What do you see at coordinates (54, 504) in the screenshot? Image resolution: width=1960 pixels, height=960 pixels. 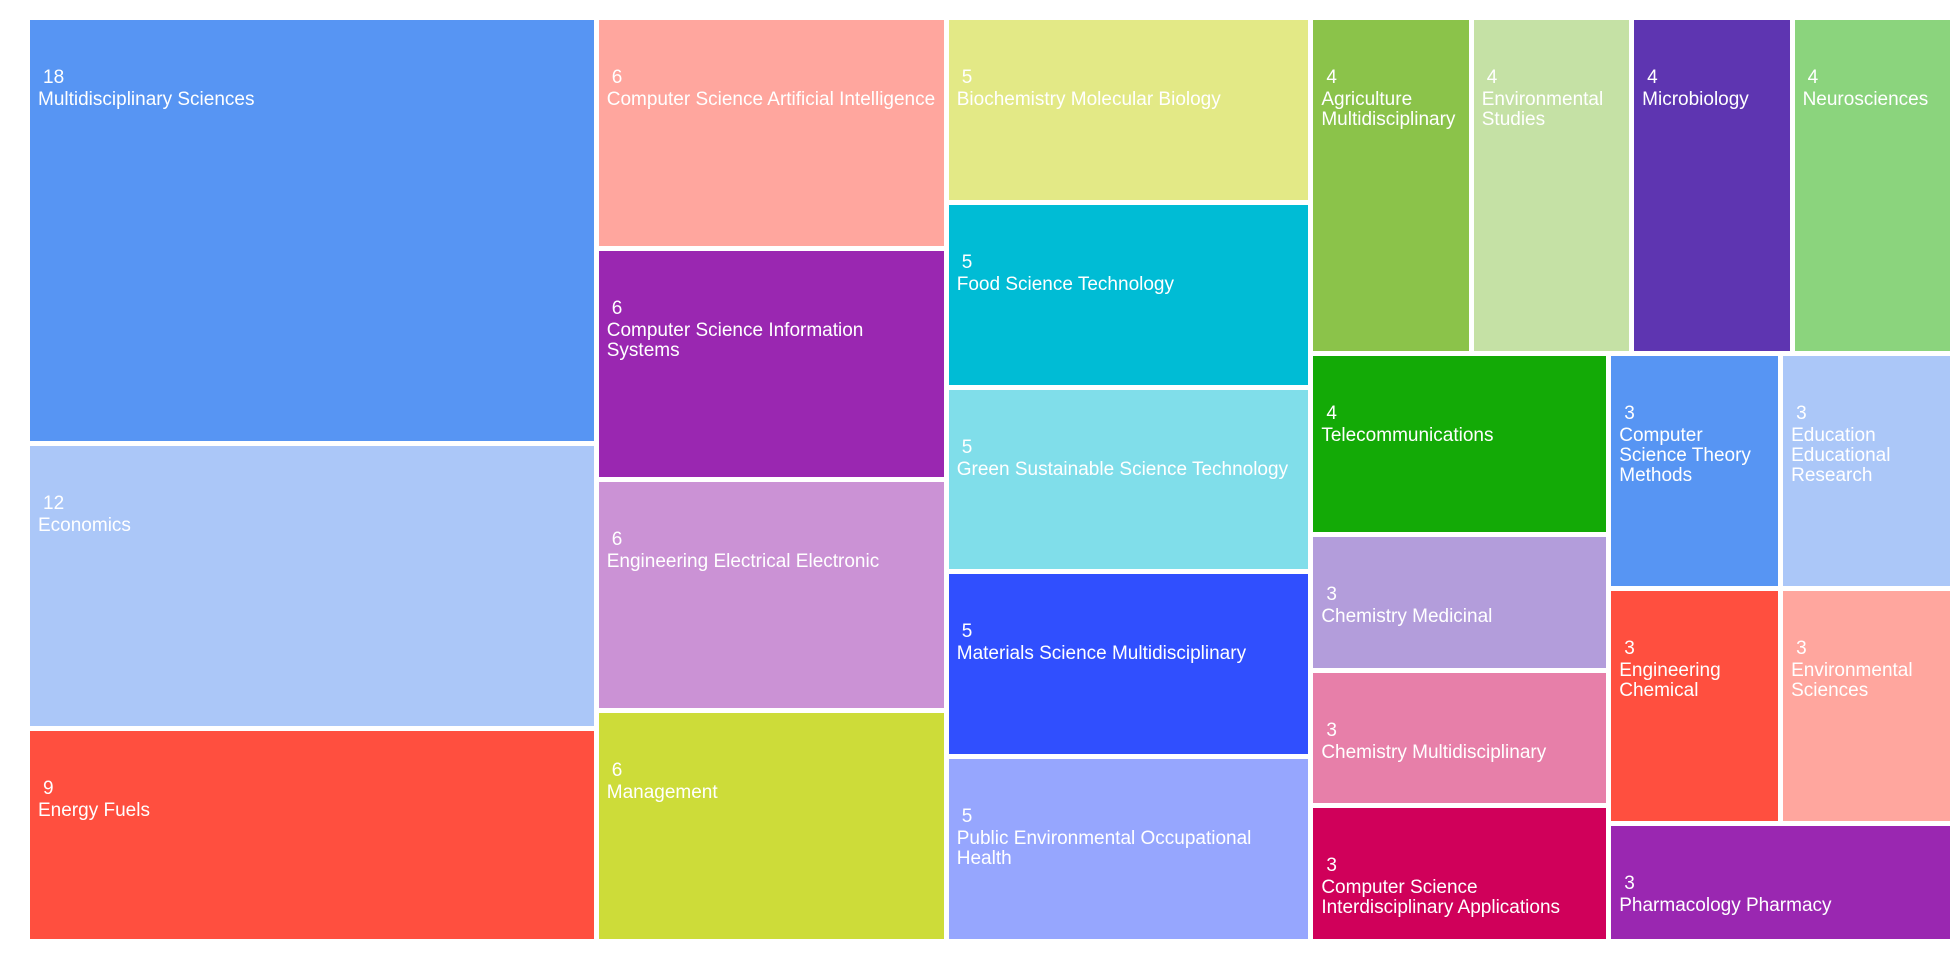 I see `tile-value: 12` at bounding box center [54, 504].